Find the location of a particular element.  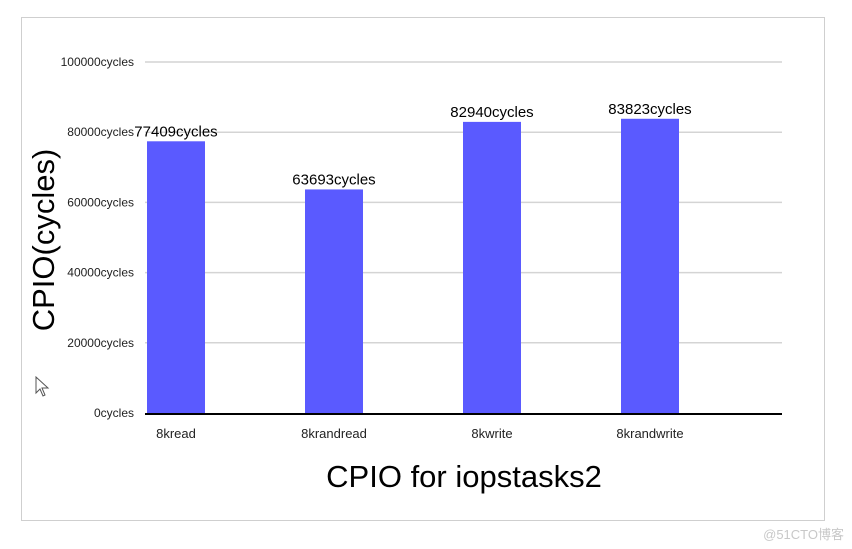

mouse-pointer-icon is located at coordinates (42, 386).